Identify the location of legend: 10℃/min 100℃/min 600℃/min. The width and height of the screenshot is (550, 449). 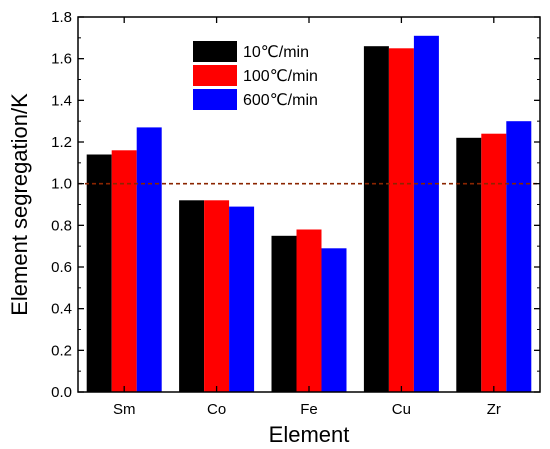
(255, 75).